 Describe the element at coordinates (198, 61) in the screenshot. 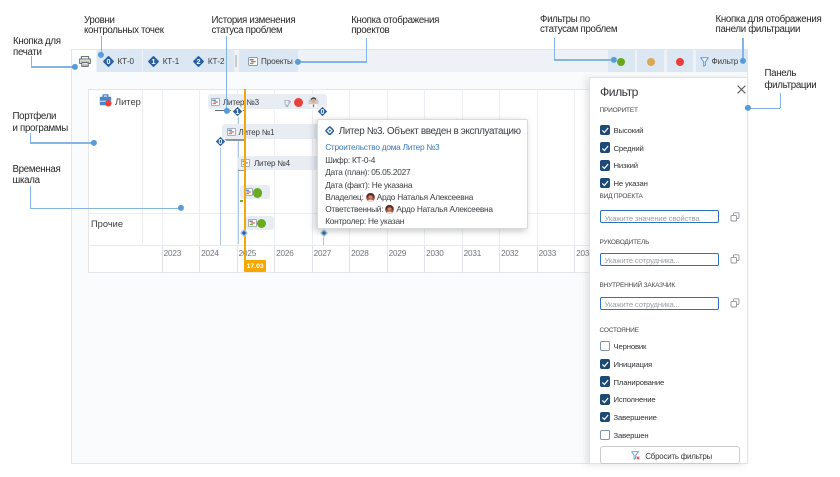

I see `svg-text: 2` at that location.